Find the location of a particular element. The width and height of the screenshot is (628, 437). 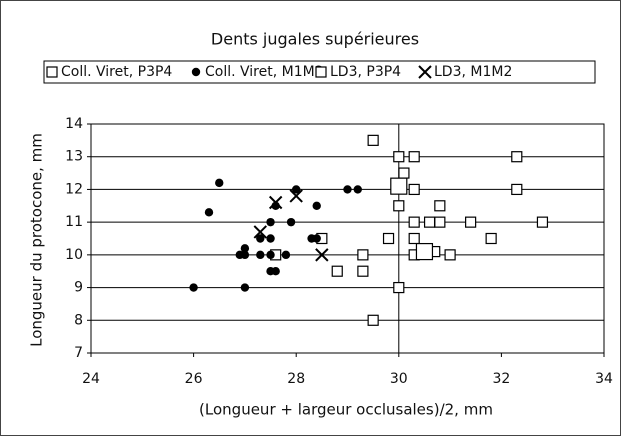

x-tick-label: 30 is located at coordinates (399, 379).